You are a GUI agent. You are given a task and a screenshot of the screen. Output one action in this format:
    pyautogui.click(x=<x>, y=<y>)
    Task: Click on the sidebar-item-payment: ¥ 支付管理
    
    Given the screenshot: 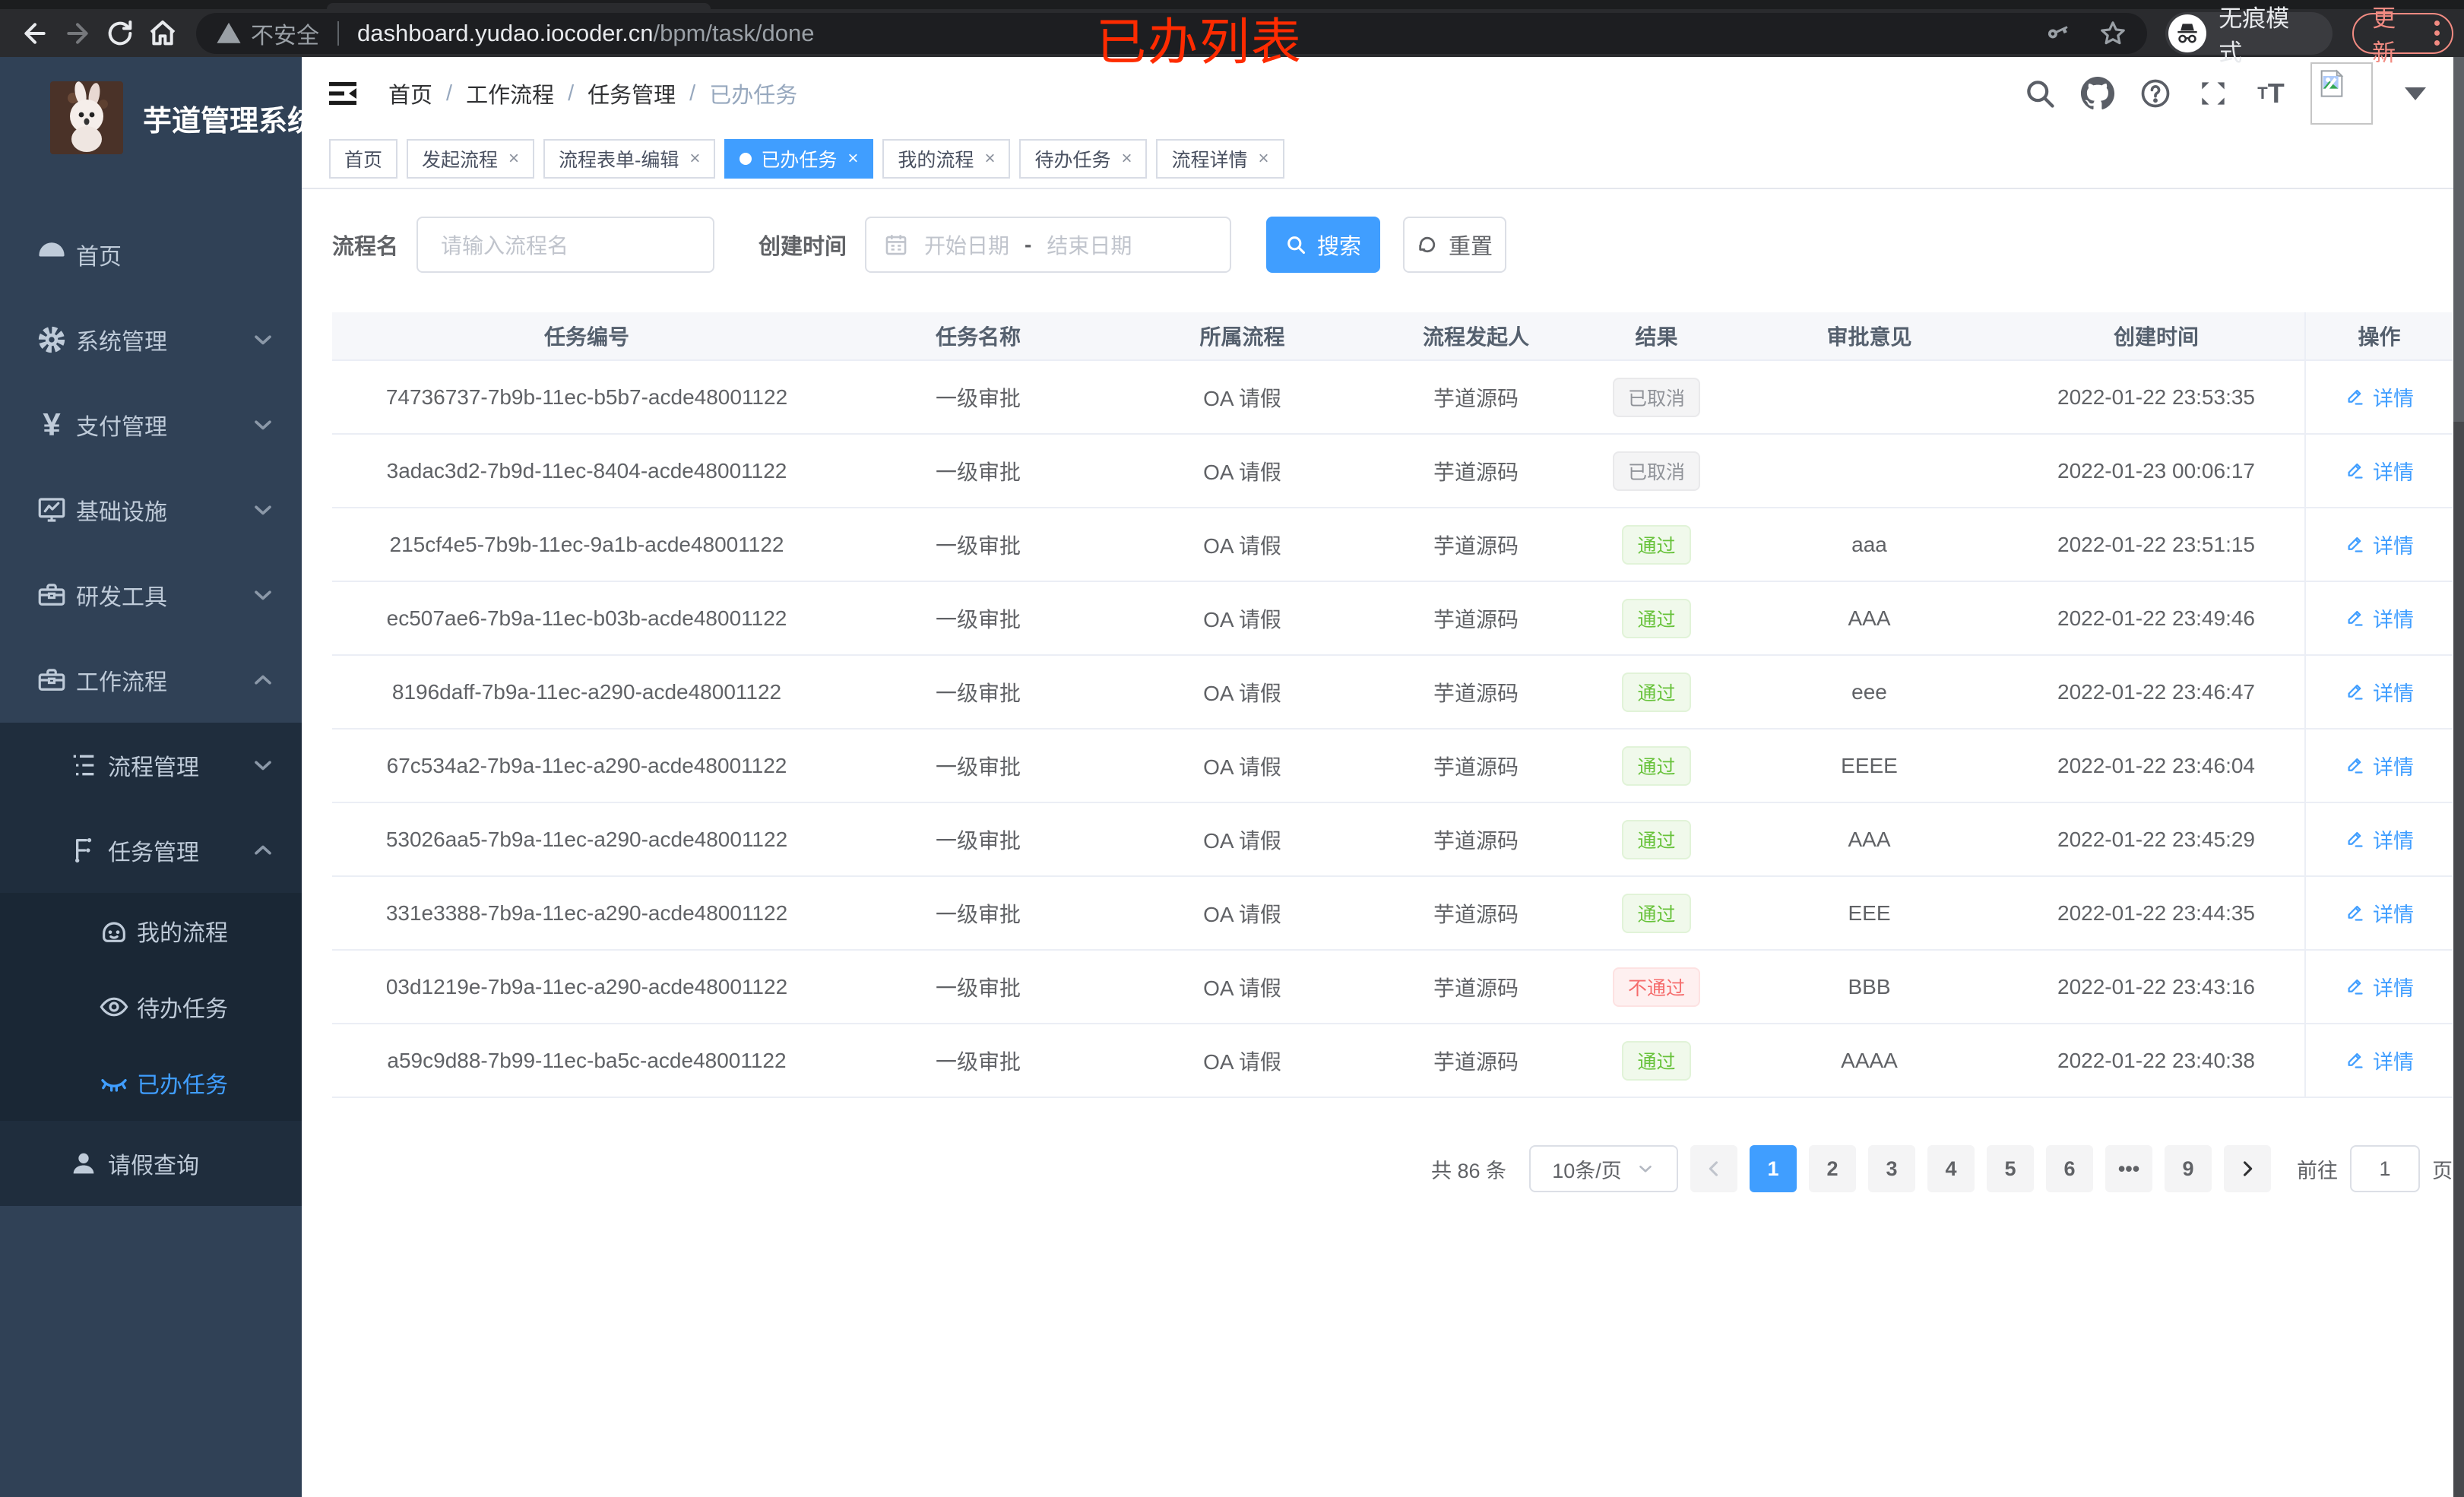 What is the action you would take?
    pyautogui.click(x=151, y=424)
    